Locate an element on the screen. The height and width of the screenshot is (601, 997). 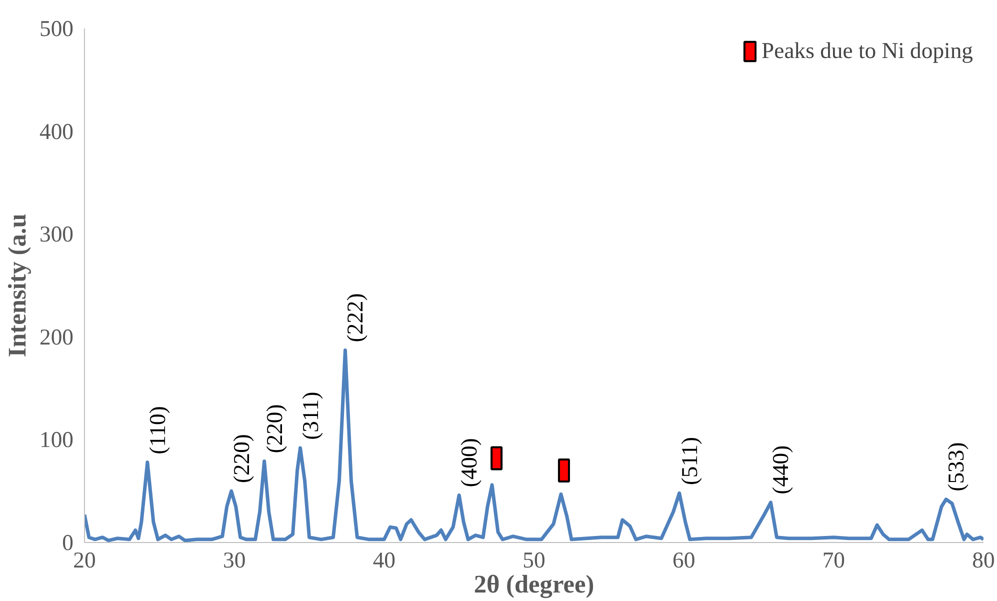
y-tick-label: 0 is located at coordinates (68, 542).